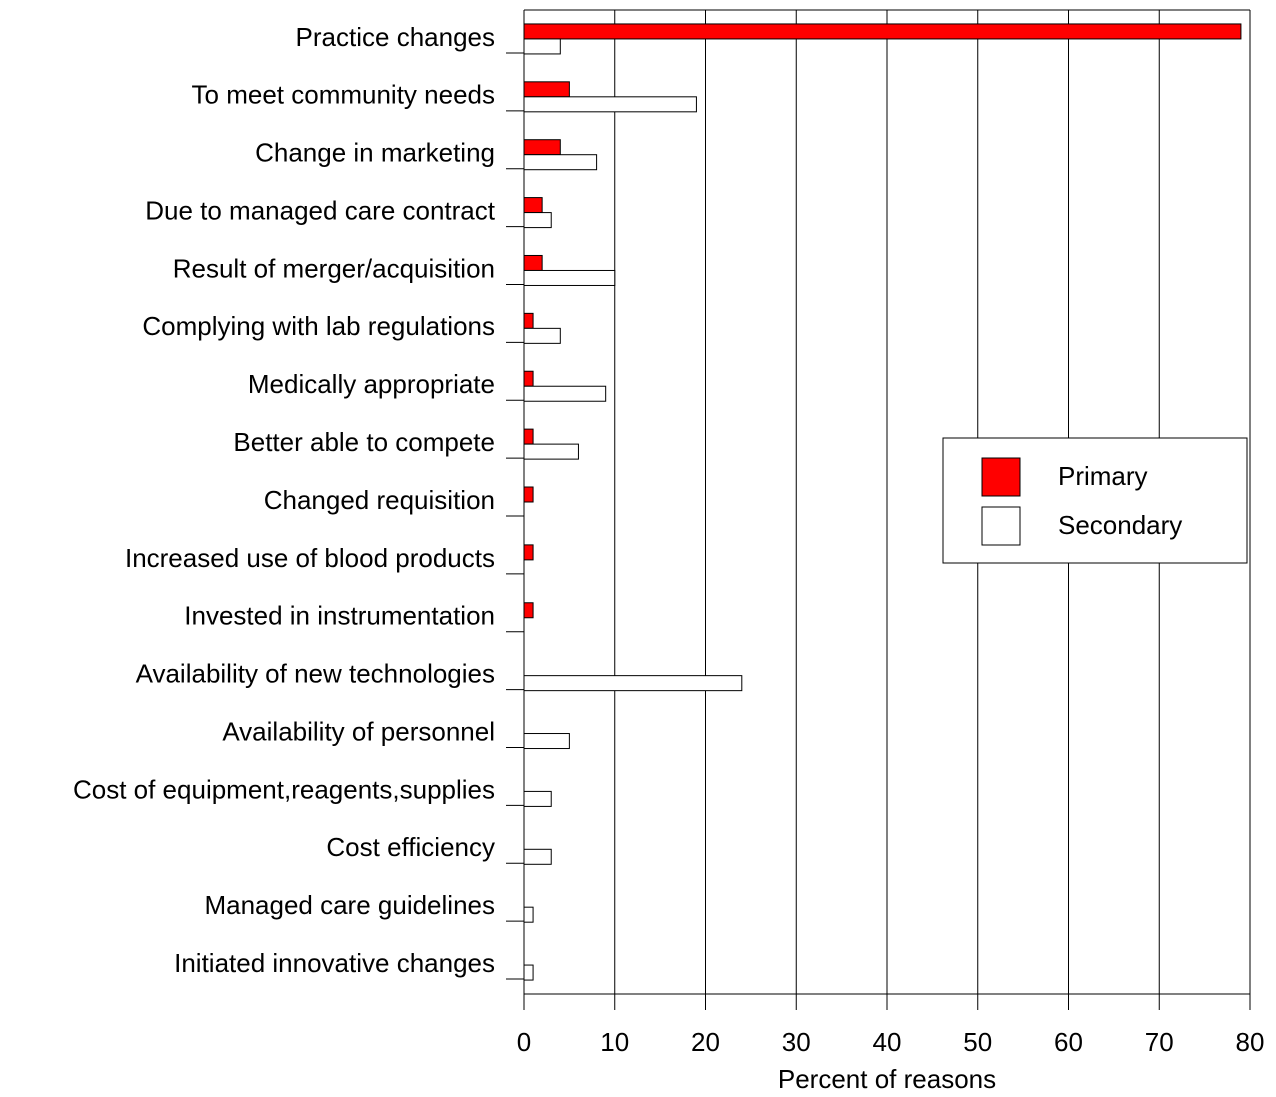 Image resolution: width=1276 pixels, height=1097 pixels. I want to click on y-tick-label: Availability of personnel, so click(358, 731).